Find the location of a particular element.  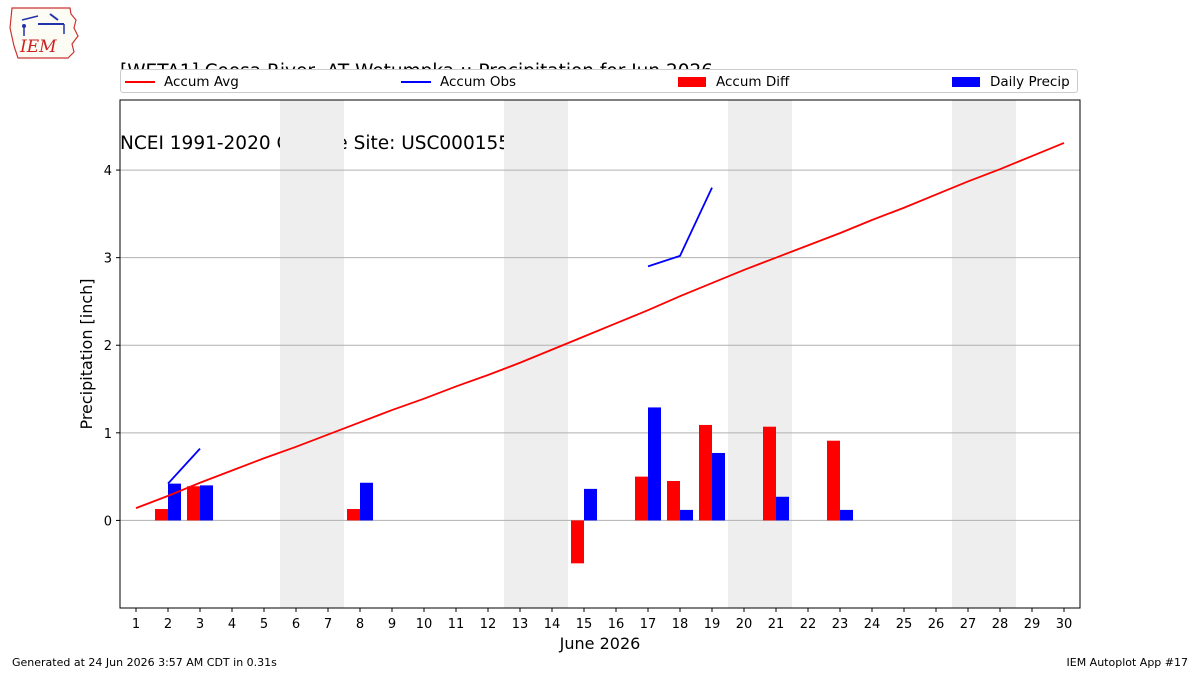

x-tick-label-6: 6 is located at coordinates (296, 624).